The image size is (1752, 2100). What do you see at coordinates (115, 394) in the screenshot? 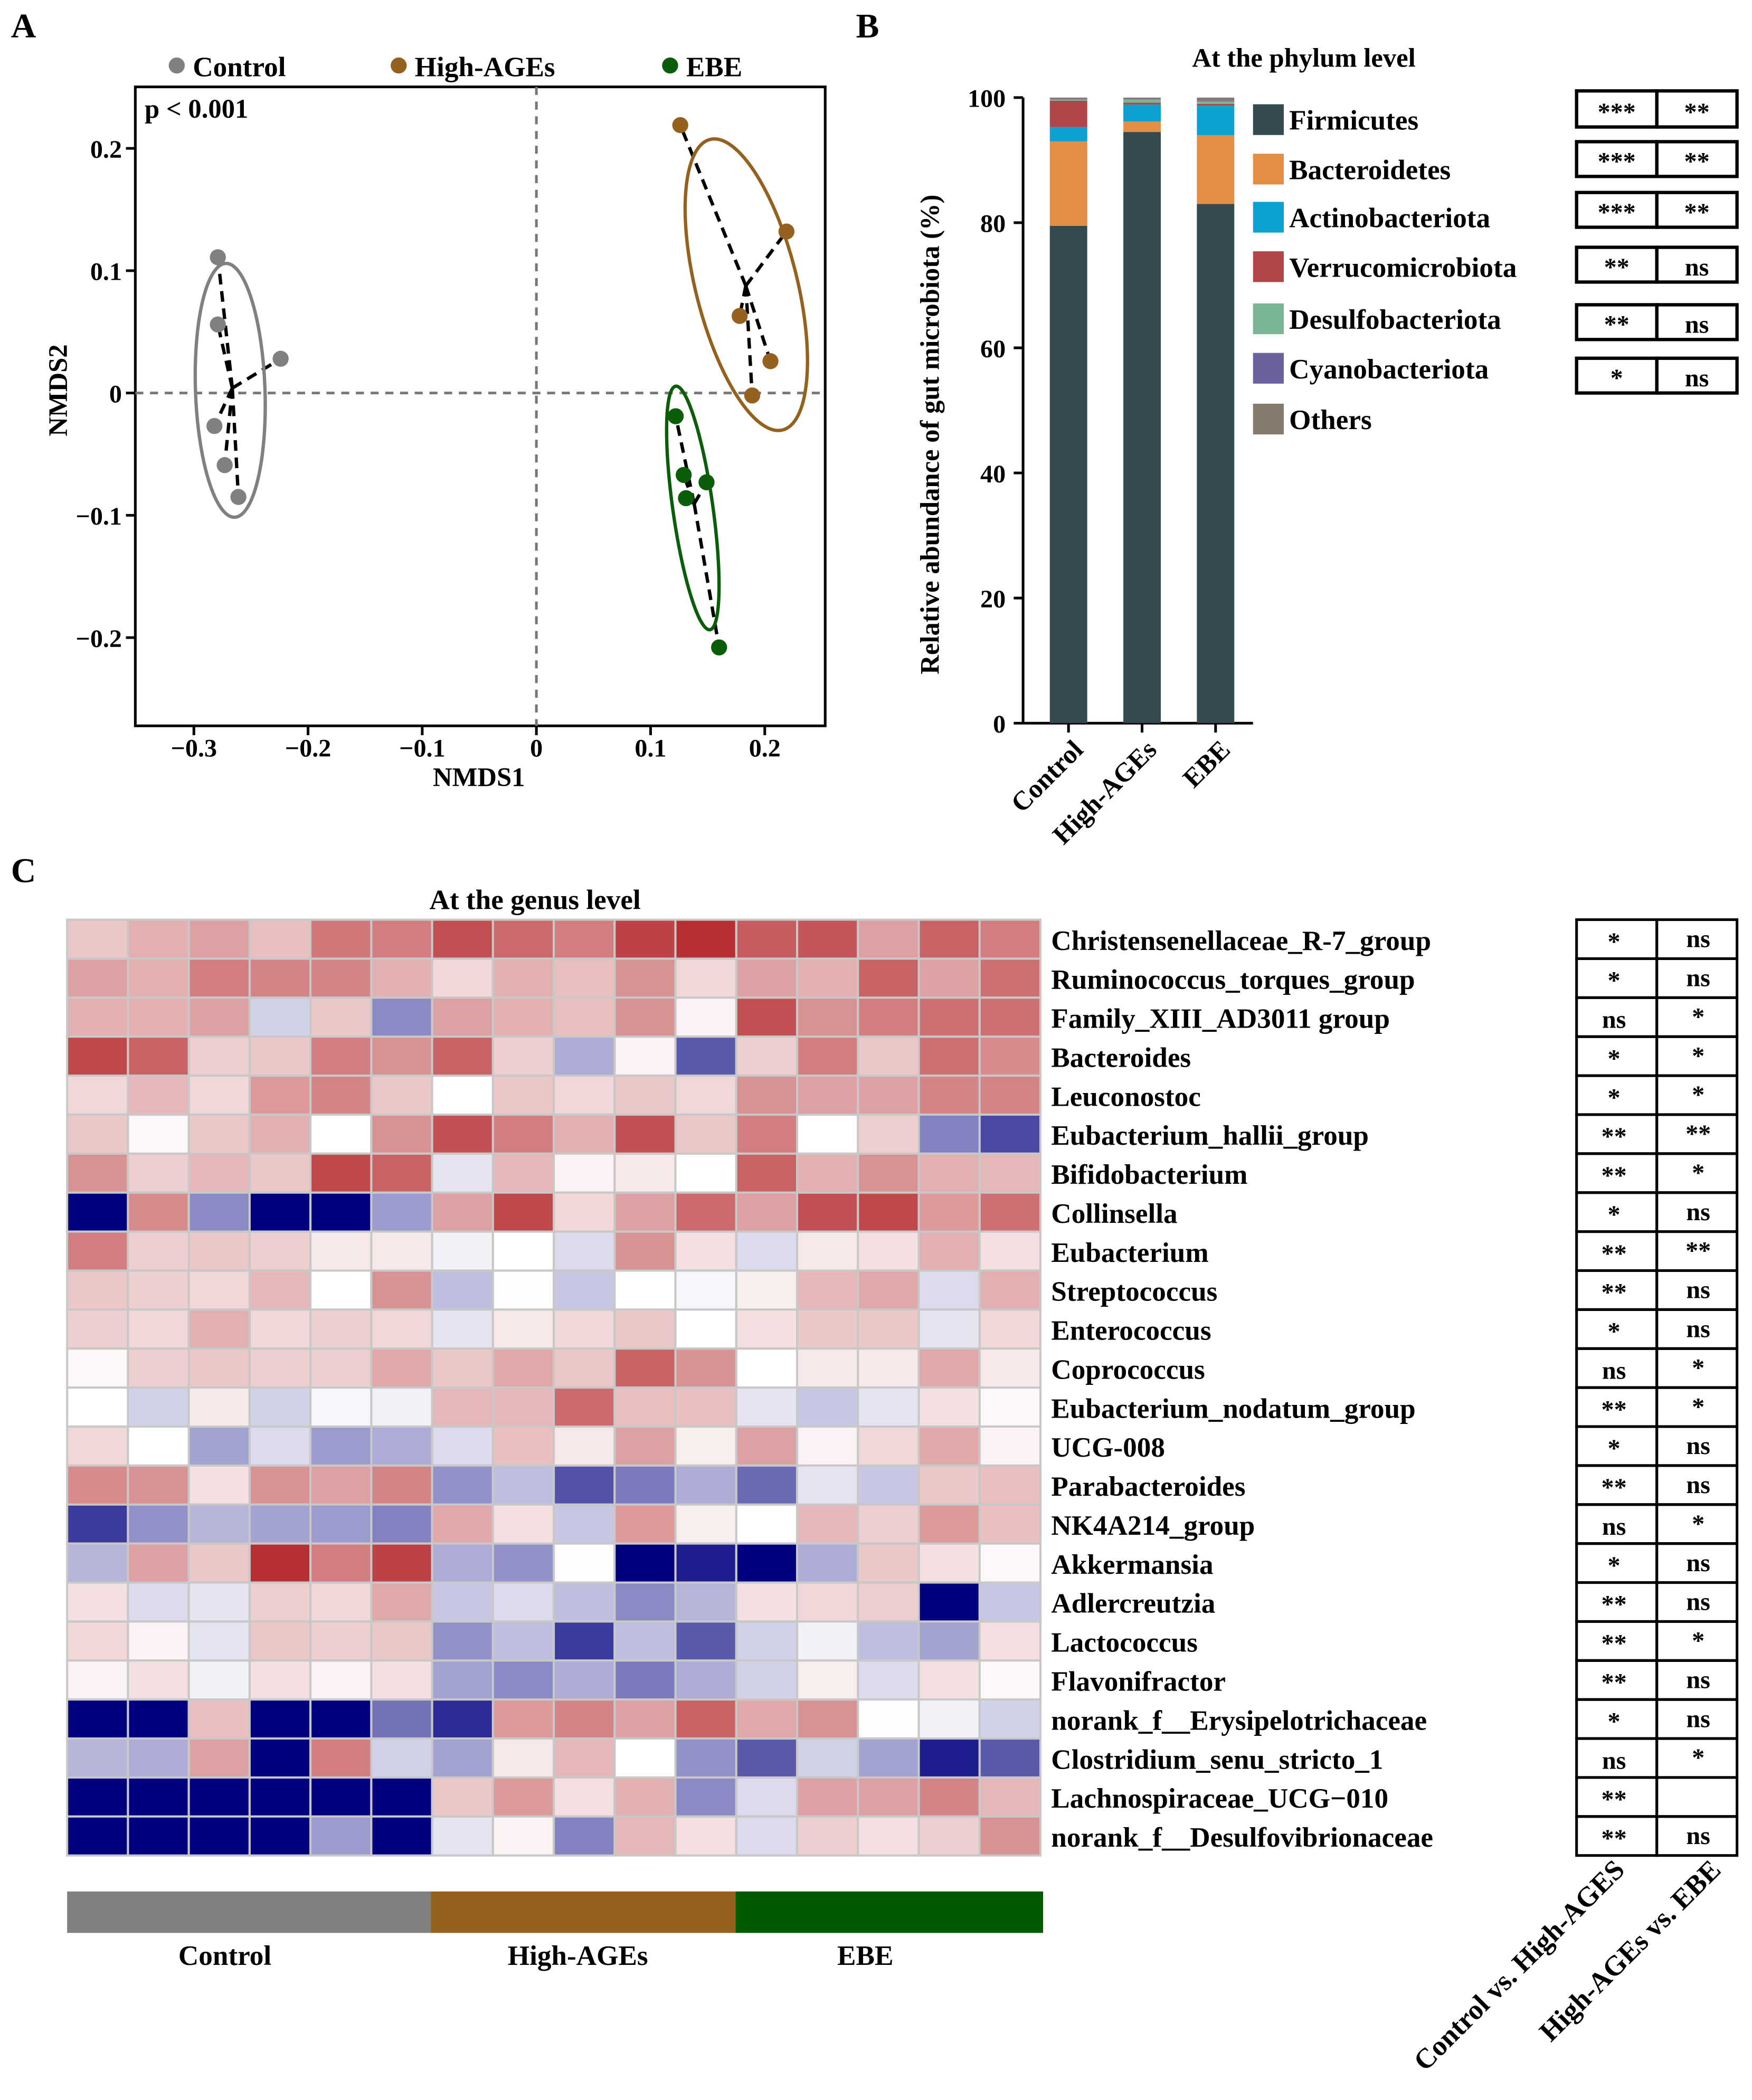
I see `y-tick-label: 0` at bounding box center [115, 394].